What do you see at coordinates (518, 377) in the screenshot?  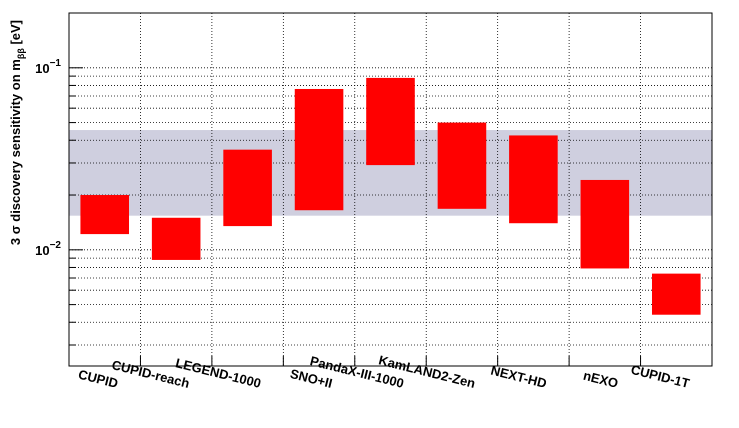 I see `category-label: NEXT-HD` at bounding box center [518, 377].